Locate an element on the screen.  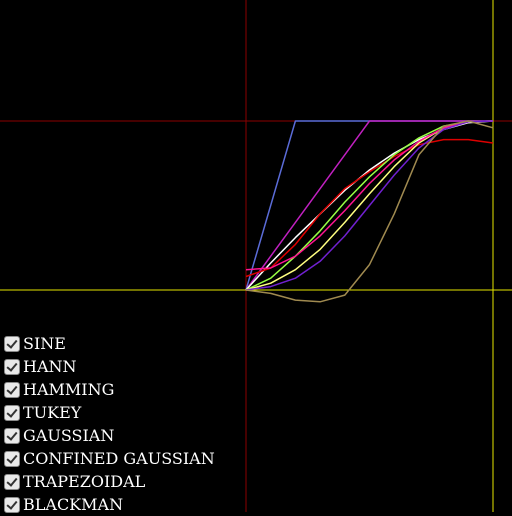
checkbox-tukey is located at coordinates (12, 412).